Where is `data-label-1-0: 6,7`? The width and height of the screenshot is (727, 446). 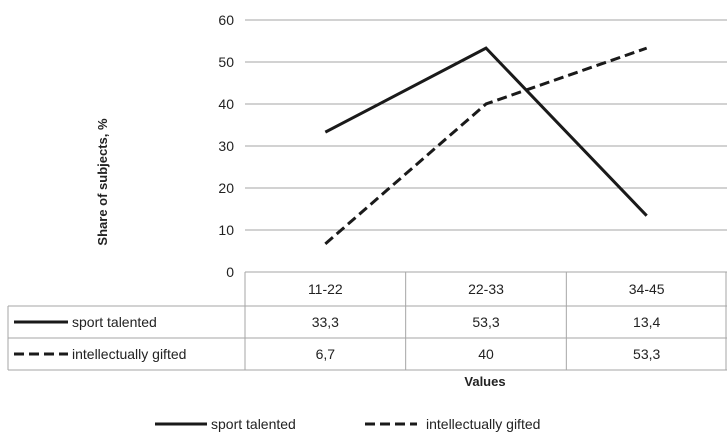
data-label-1-0: 6,7 is located at coordinates (326, 354).